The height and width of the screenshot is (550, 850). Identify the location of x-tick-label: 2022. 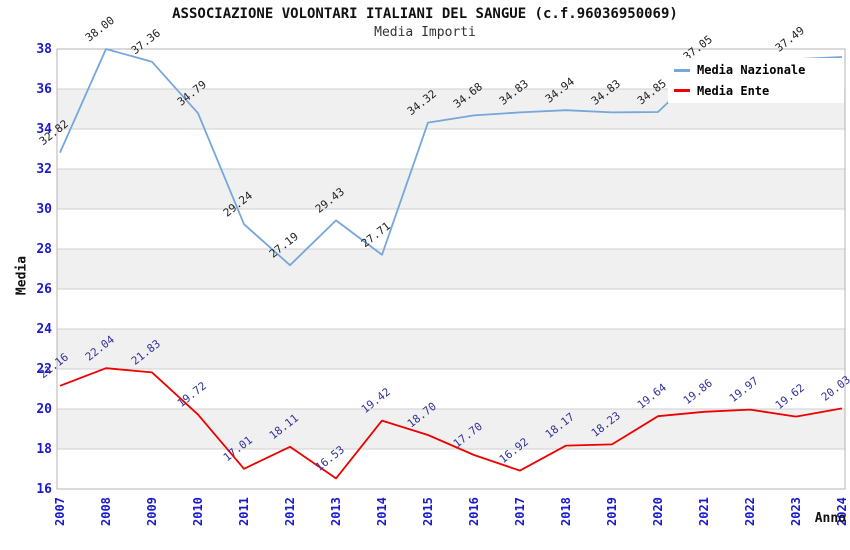
(750, 511).